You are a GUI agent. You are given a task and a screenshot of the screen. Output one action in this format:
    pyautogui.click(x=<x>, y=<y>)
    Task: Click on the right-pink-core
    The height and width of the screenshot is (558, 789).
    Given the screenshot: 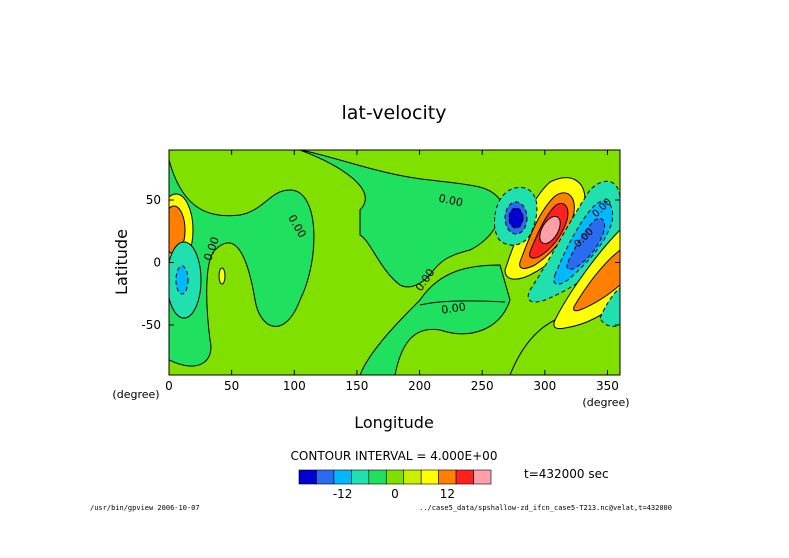 What is the action you would take?
    pyautogui.click(x=550, y=230)
    